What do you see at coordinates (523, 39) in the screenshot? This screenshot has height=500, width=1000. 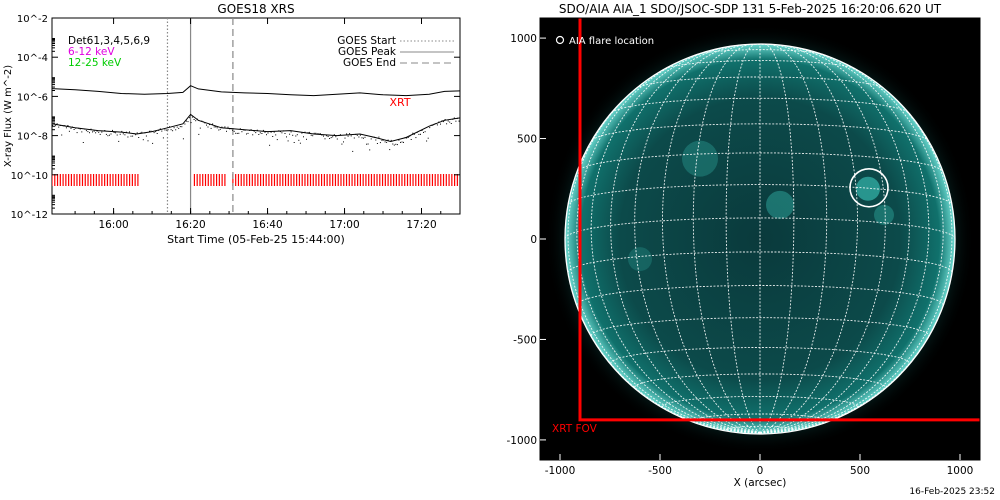 I see `aia-y-tick-label: 1000` at bounding box center [523, 39].